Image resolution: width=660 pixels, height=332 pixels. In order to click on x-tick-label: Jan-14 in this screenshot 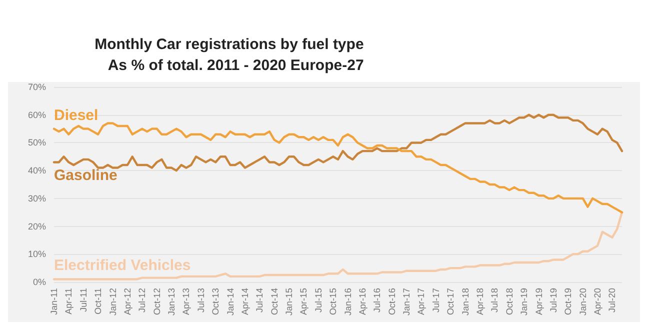, I will do `click(230, 302)`.